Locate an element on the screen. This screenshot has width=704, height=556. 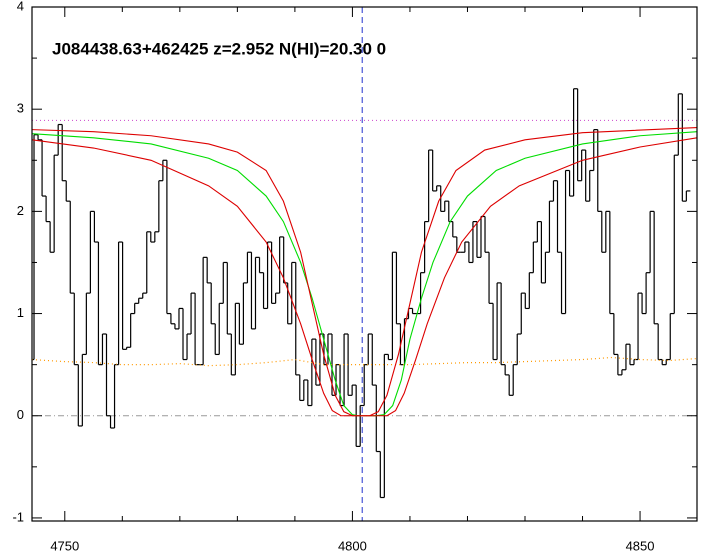
x-tick-label: 4750 is located at coordinates (64, 545).